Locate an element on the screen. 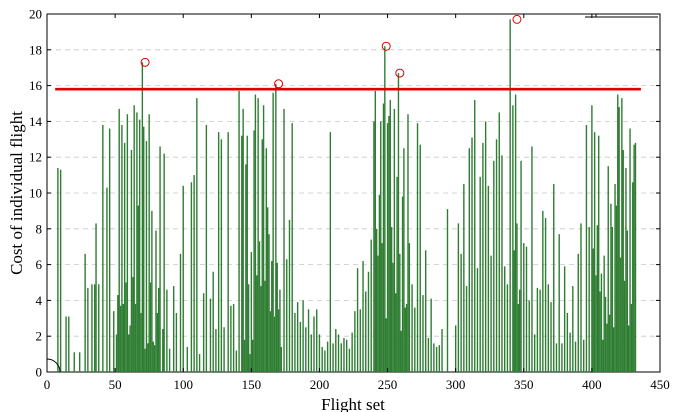 This screenshot has width=675, height=412. highlight-markers is located at coordinates (331, 51).